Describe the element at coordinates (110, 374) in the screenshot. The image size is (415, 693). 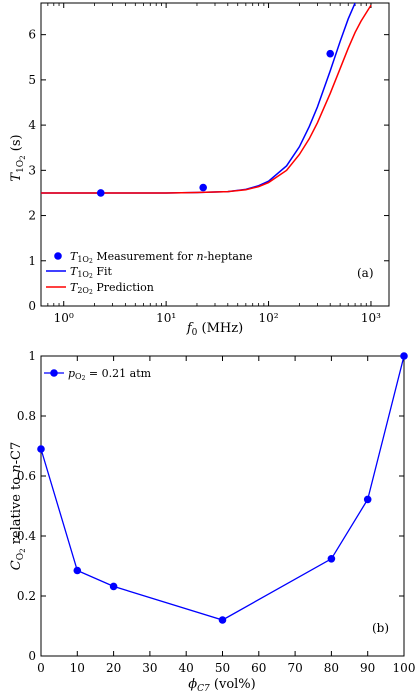
I see `legend-text-po2: pO2 = 0.21 atm` at that location.